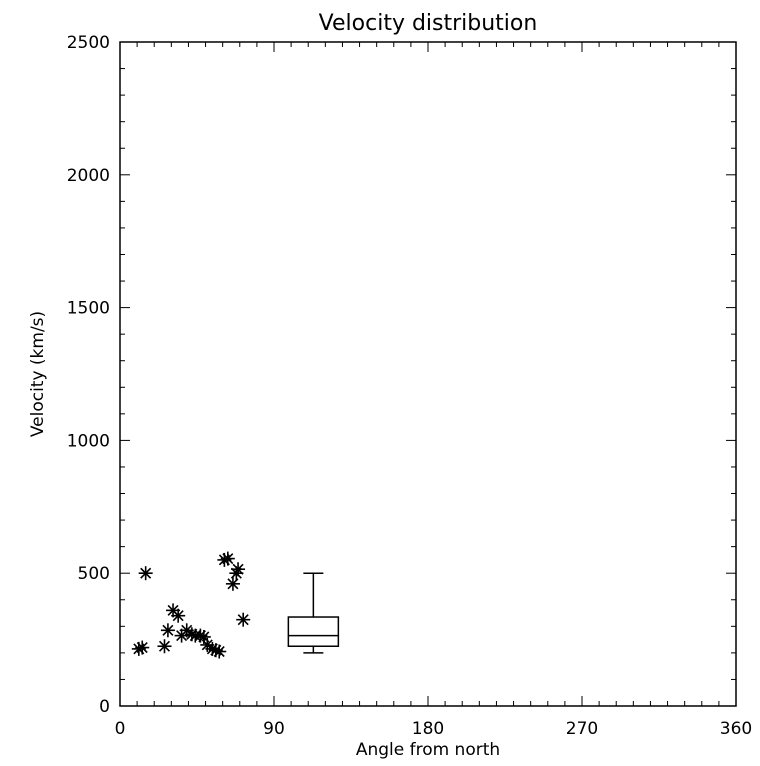  I want to click on chart-title: Velocity distribution, so click(428, 23).